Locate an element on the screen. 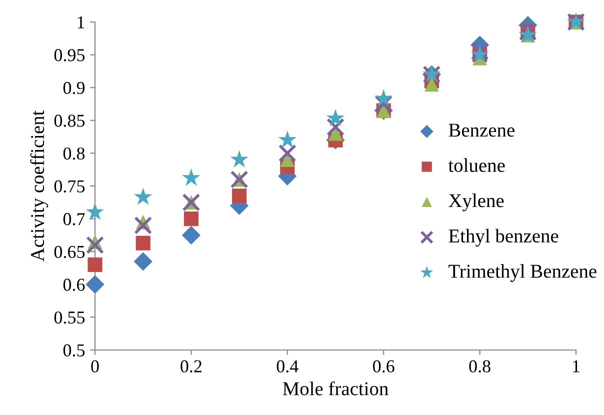 Image resolution: width=604 pixels, height=415 pixels. y-tick-label: 0.7 is located at coordinates (74, 219).